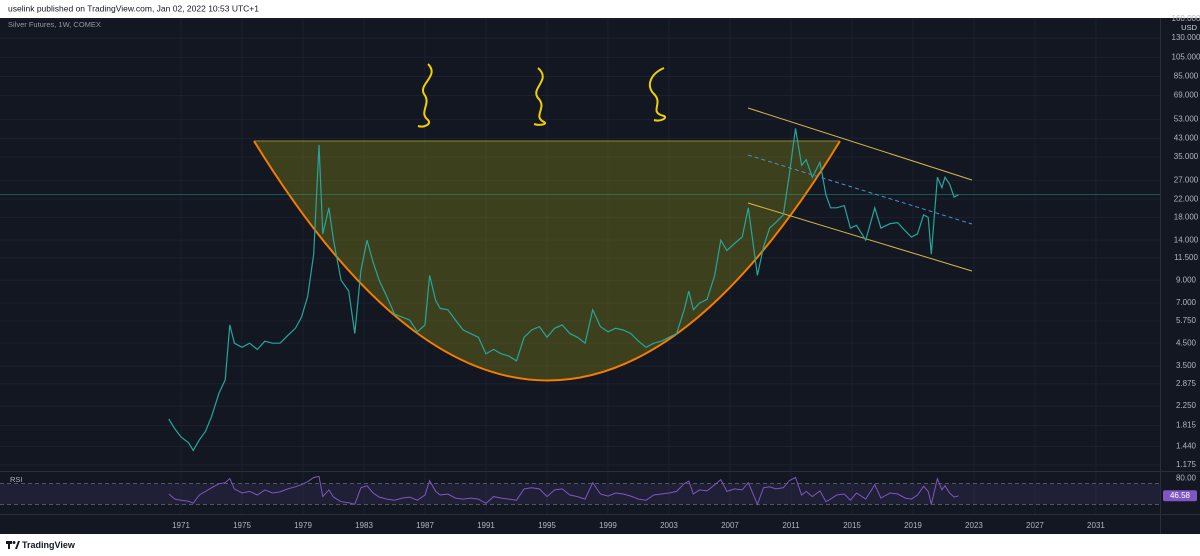  What do you see at coordinates (49, 545) in the screenshot?
I see `footer-brand: TradingView` at bounding box center [49, 545].